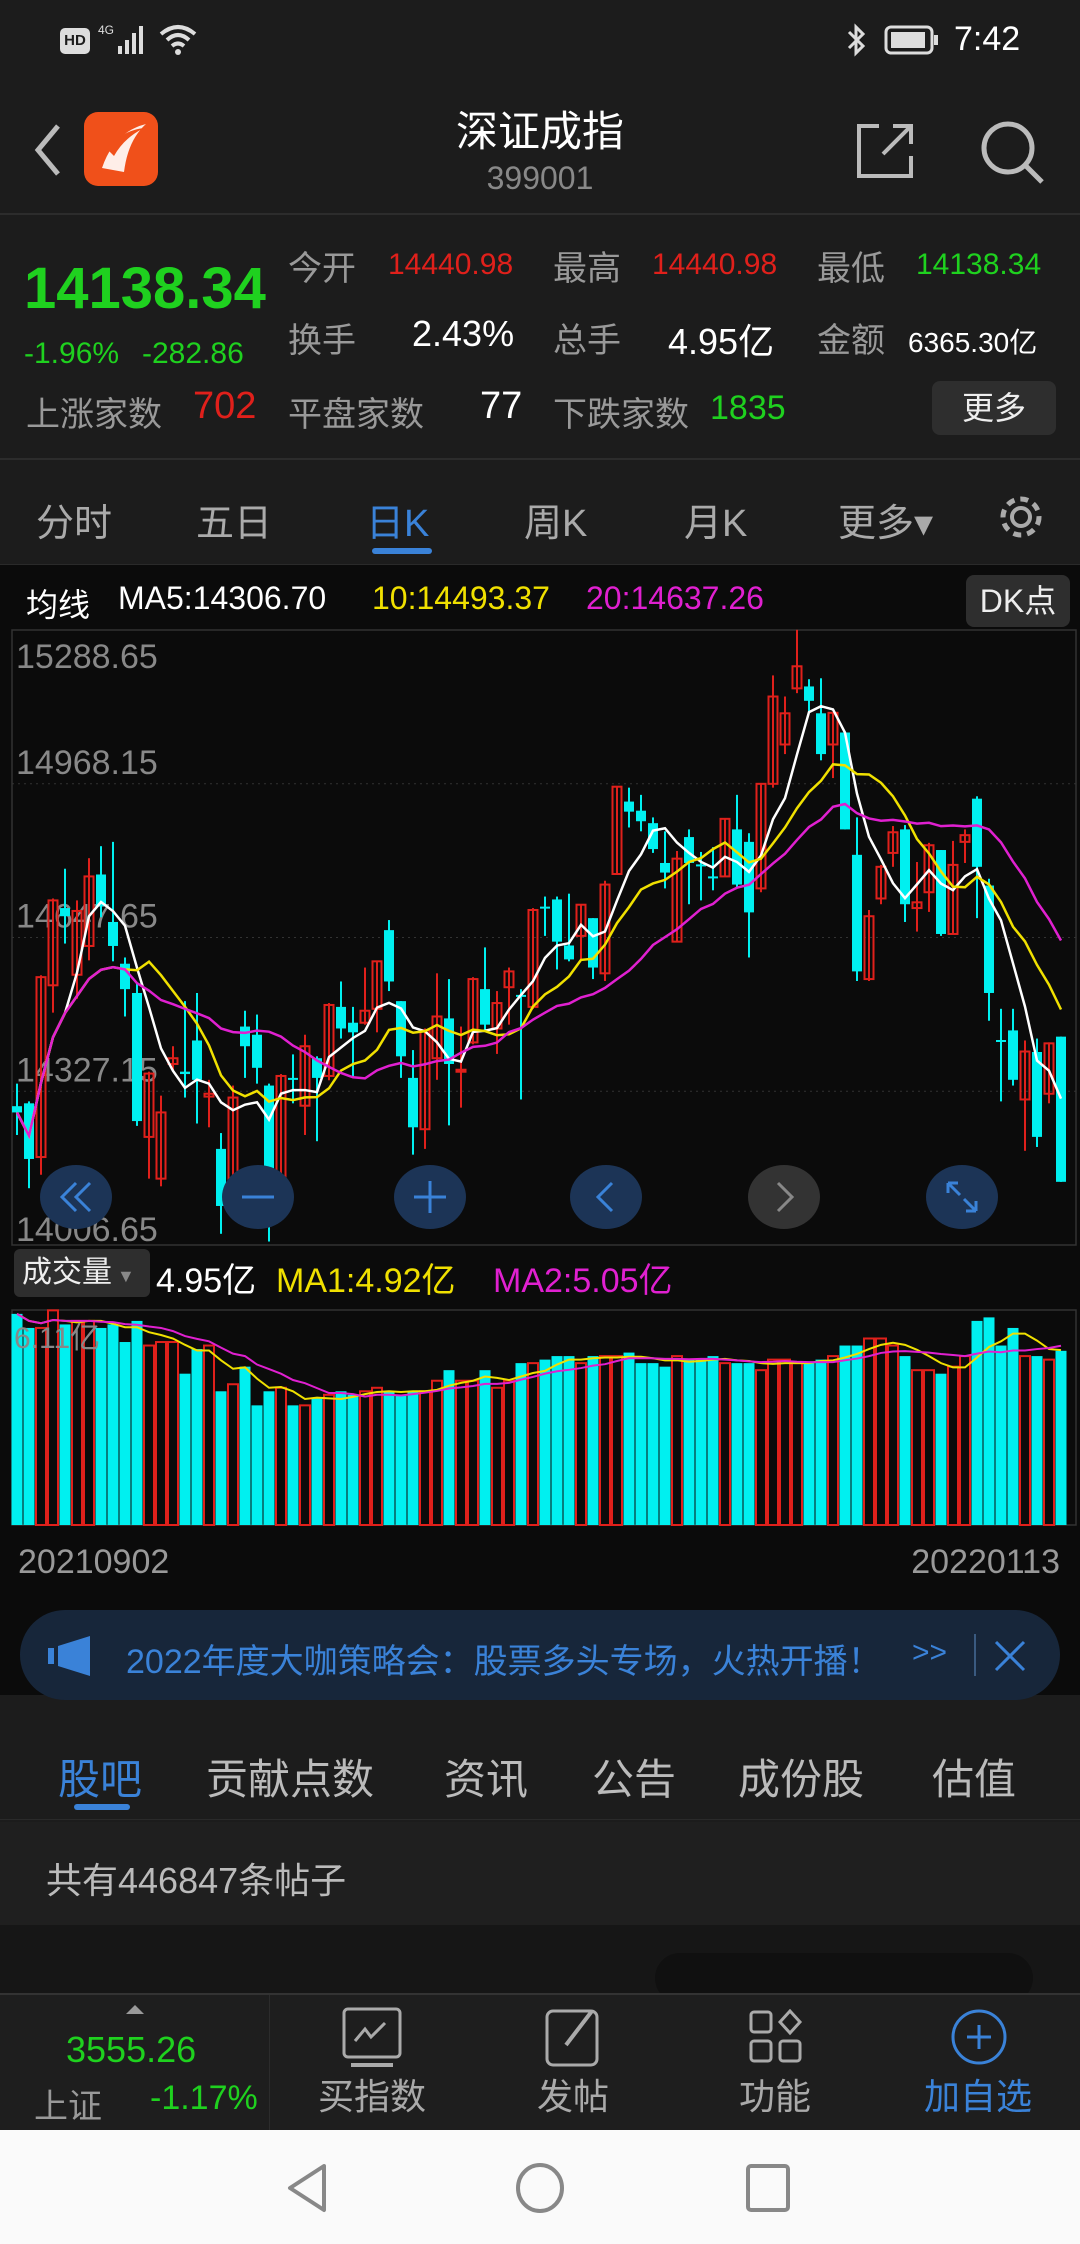 The height and width of the screenshot is (2244, 1080). I want to click on advancers-label: 上涨家数, so click(94, 415).